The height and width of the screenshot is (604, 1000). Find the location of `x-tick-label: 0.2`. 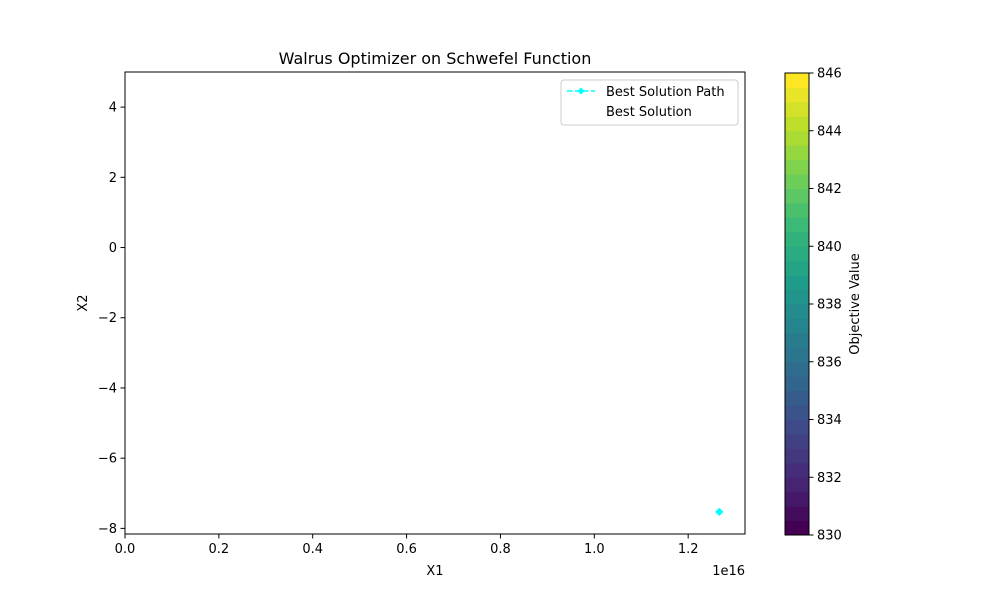

x-tick-label: 0.2 is located at coordinates (219, 549).